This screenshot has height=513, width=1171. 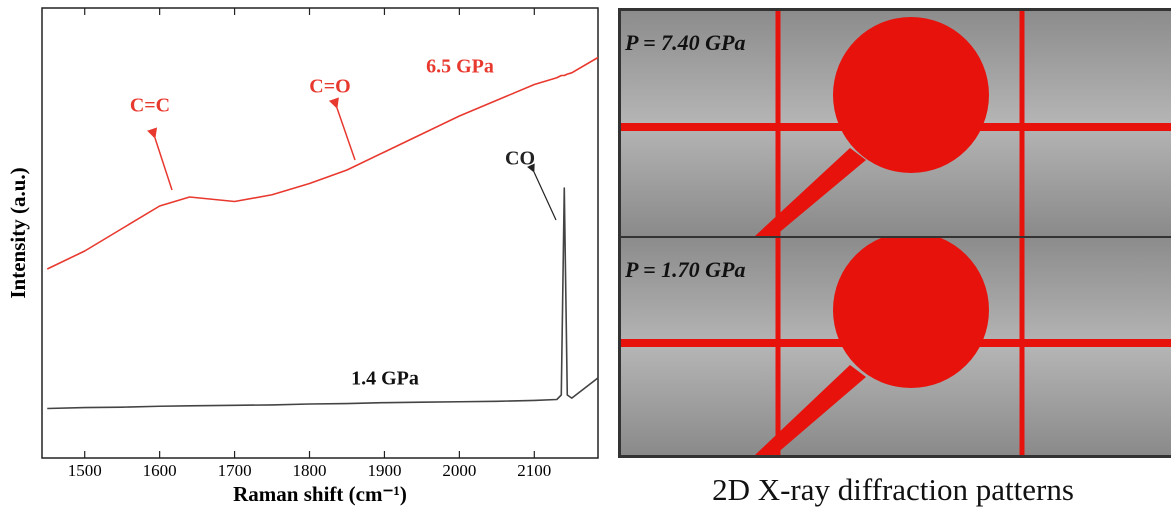 What do you see at coordinates (684, 269) in the screenshot?
I see `pressure-label: P = 1.70 GPa` at bounding box center [684, 269].